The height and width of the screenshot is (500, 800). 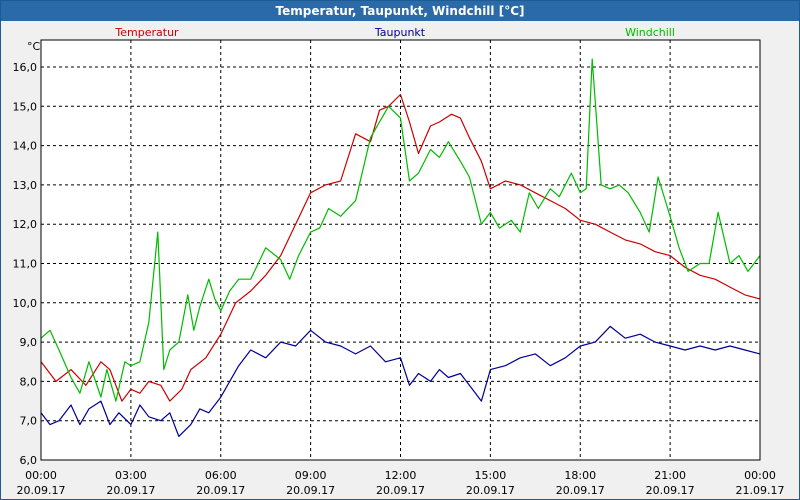 What do you see at coordinates (29, 460) in the screenshot?
I see `y-tick-label: 6,0` at bounding box center [29, 460].